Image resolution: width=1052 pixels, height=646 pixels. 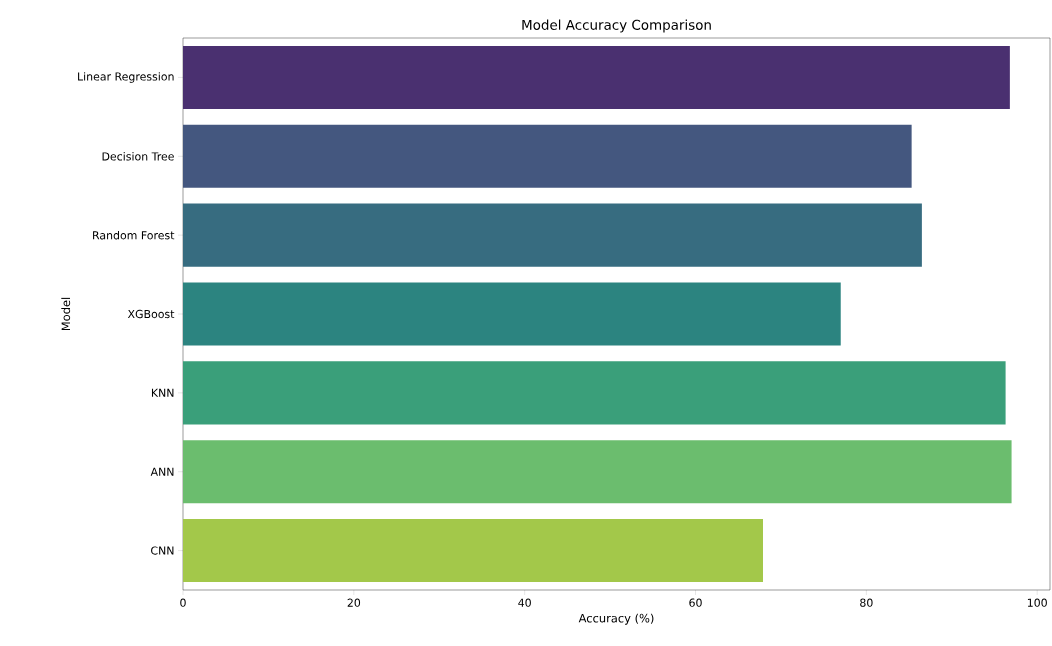 I want to click on x-axis-title: Accuracy (%), so click(x=616, y=619).